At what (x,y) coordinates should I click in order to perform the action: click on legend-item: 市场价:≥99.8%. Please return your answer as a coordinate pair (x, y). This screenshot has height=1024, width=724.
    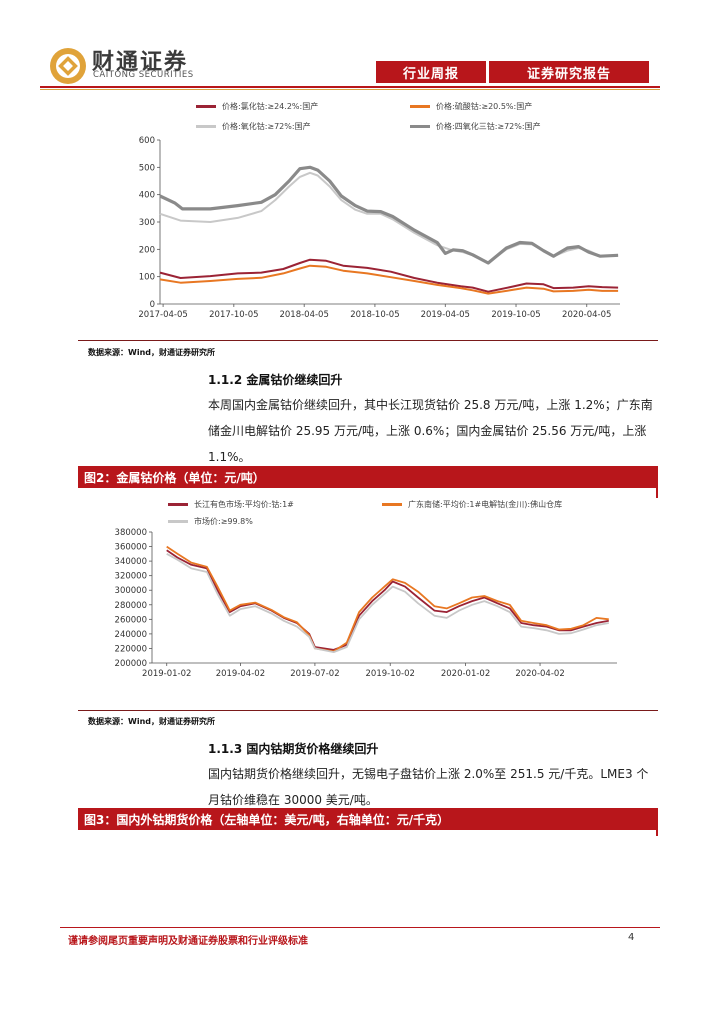
    Looking at the image, I should click on (210, 521).